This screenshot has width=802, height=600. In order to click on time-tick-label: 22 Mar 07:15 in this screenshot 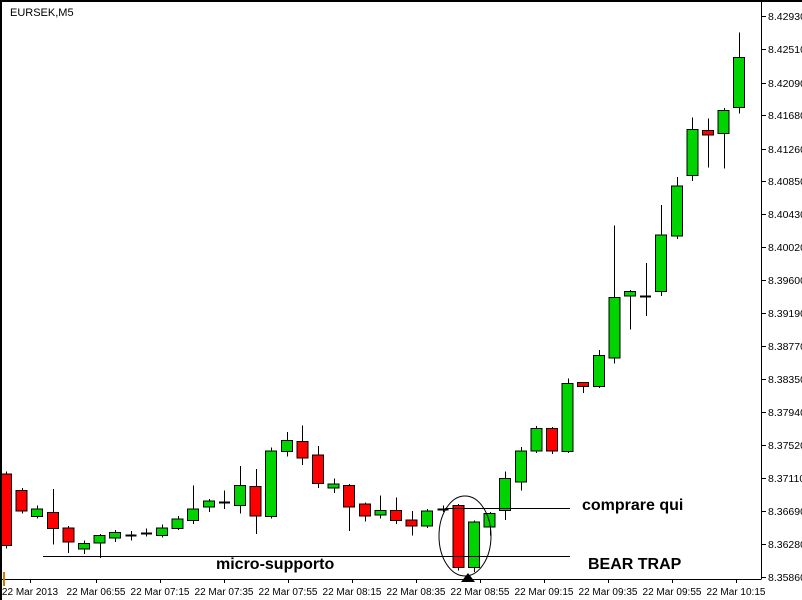, I will do `click(160, 592)`.